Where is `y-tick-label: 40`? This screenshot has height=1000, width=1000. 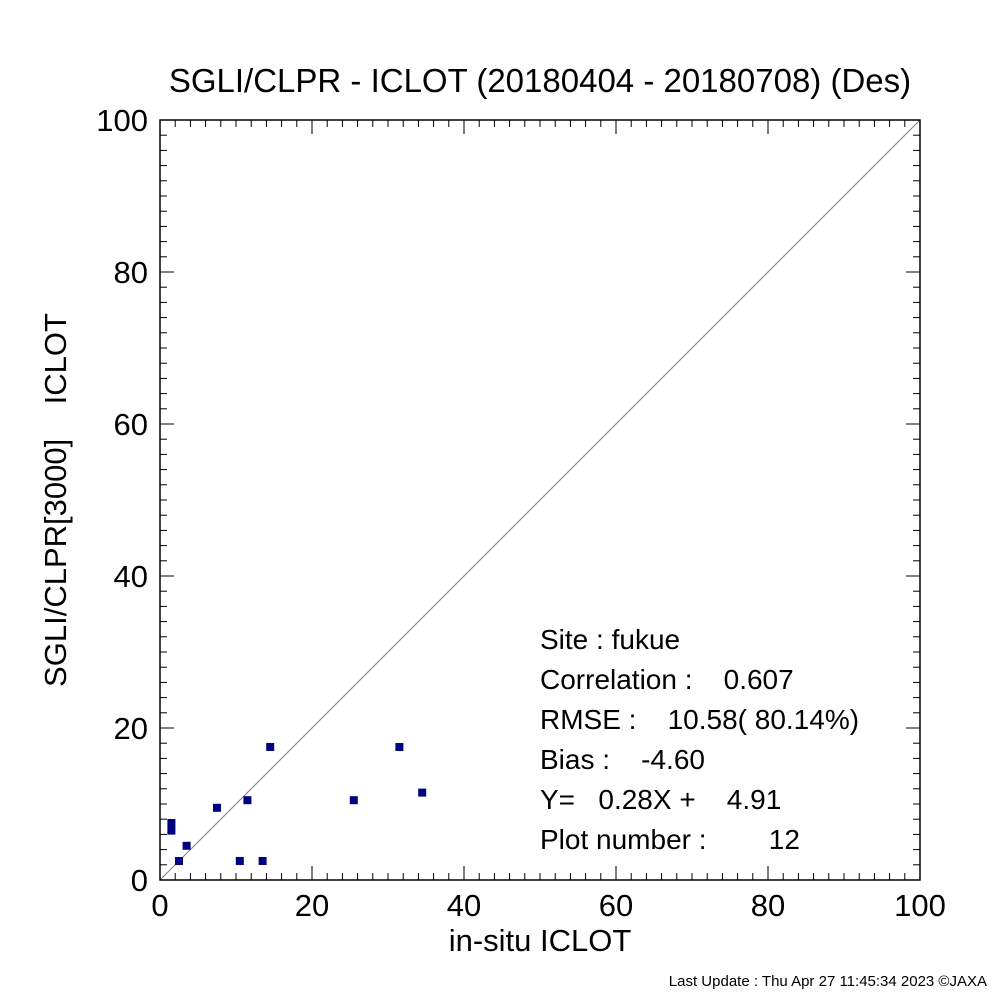 y-tick-label: 40 is located at coordinates (131, 576).